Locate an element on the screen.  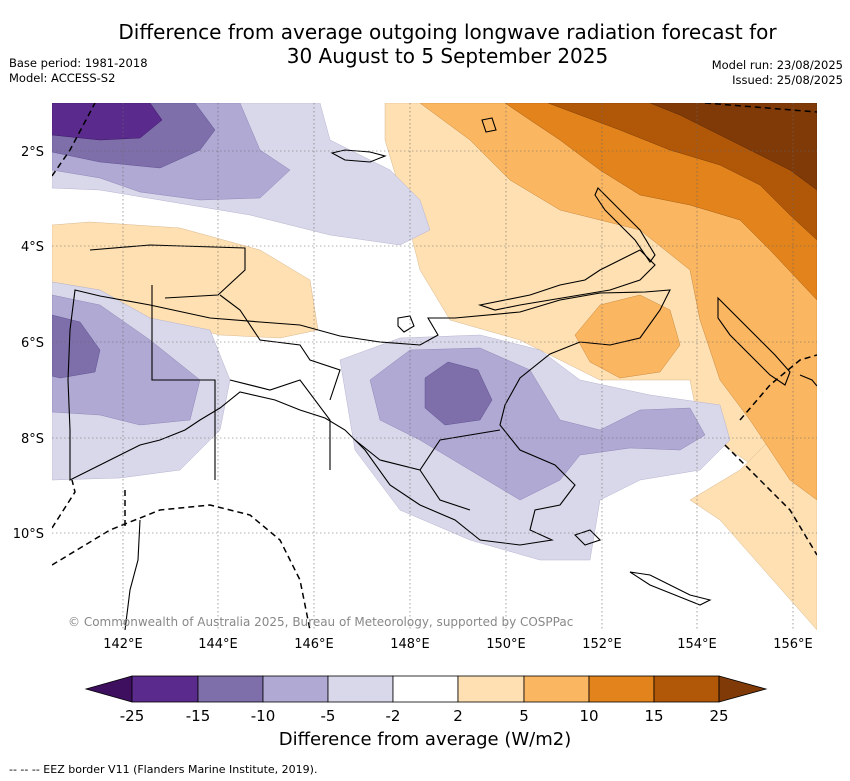
eez-northeast is located at coordinates (760, 108).